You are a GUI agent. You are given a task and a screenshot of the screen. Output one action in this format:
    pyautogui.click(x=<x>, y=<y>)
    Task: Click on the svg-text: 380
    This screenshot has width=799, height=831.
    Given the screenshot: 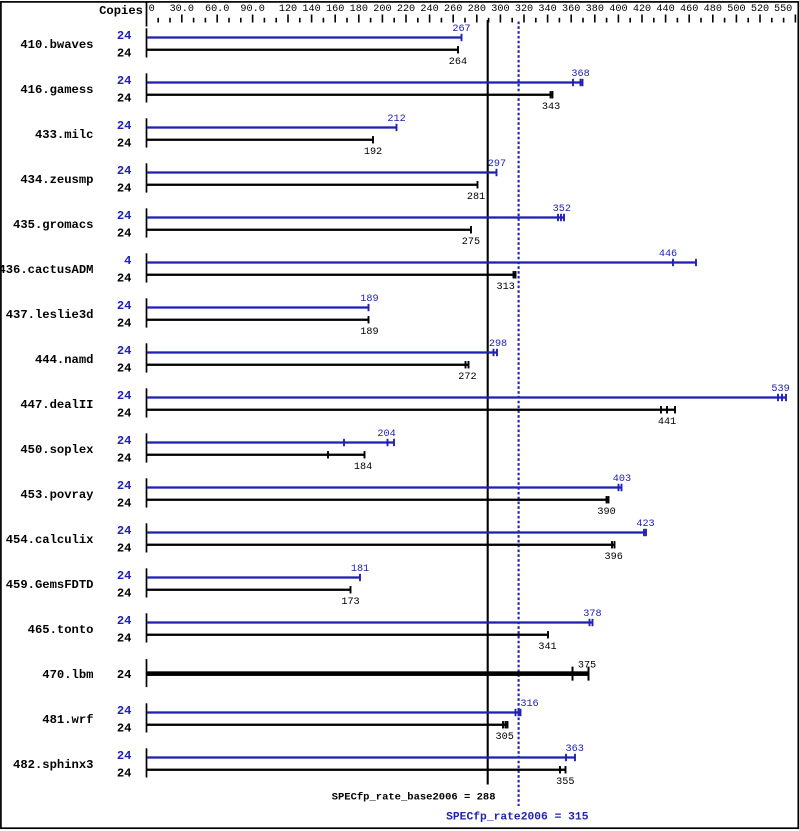 What is the action you would take?
    pyautogui.click(x=595, y=9)
    